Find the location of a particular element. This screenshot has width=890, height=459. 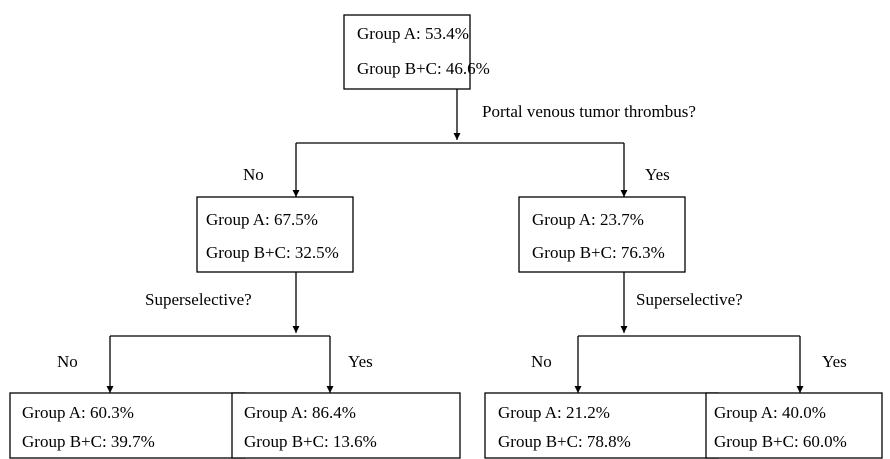

node: Group A: 21.2% Group B+C: 78.8% is located at coordinates (601, 425).